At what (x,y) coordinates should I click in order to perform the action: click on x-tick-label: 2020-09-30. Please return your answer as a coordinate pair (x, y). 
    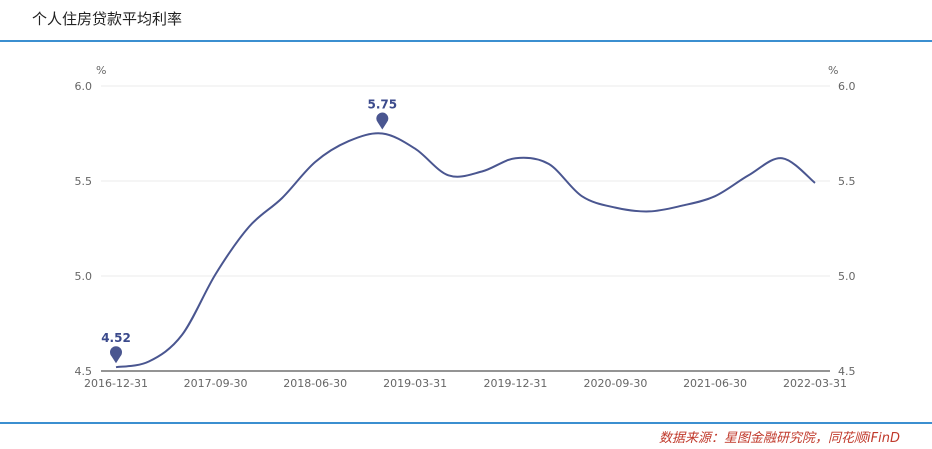
    Looking at the image, I should click on (615, 383).